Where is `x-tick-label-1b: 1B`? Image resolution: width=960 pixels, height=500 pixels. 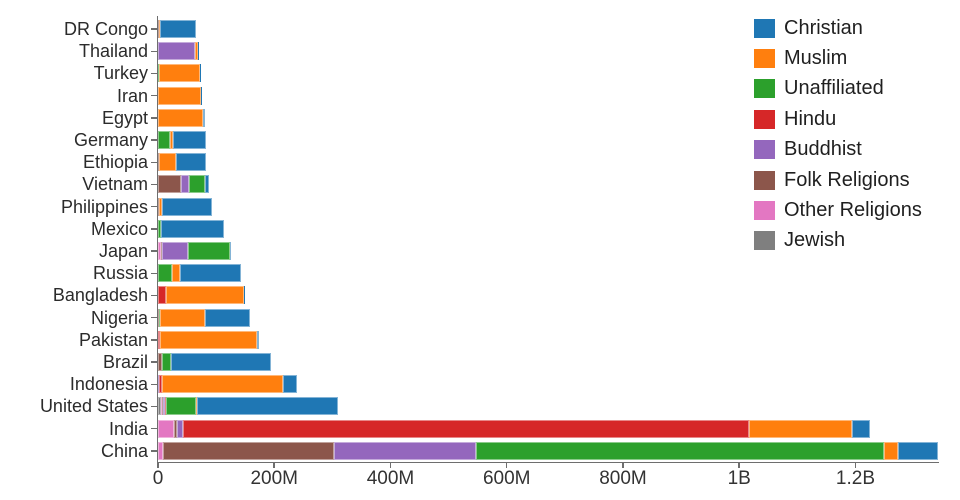 x-tick-label-1b: 1B is located at coordinates (739, 478).